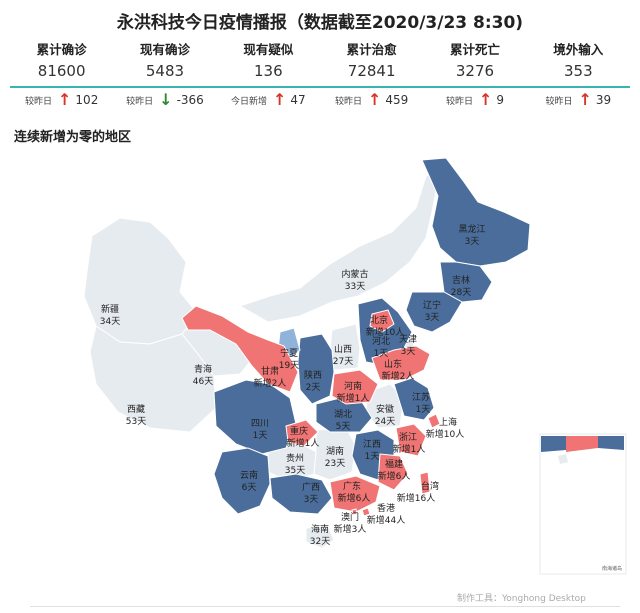 This screenshot has width=640, height=613. I want to click on inset-label: 南海诸岛, so click(612, 568).